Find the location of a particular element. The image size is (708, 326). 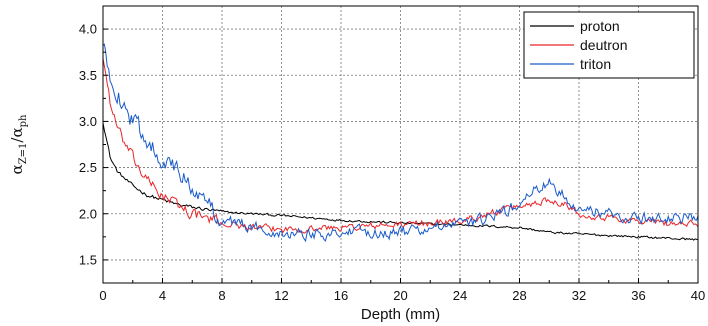

y-tick-label: 2.0 is located at coordinates (88, 213).